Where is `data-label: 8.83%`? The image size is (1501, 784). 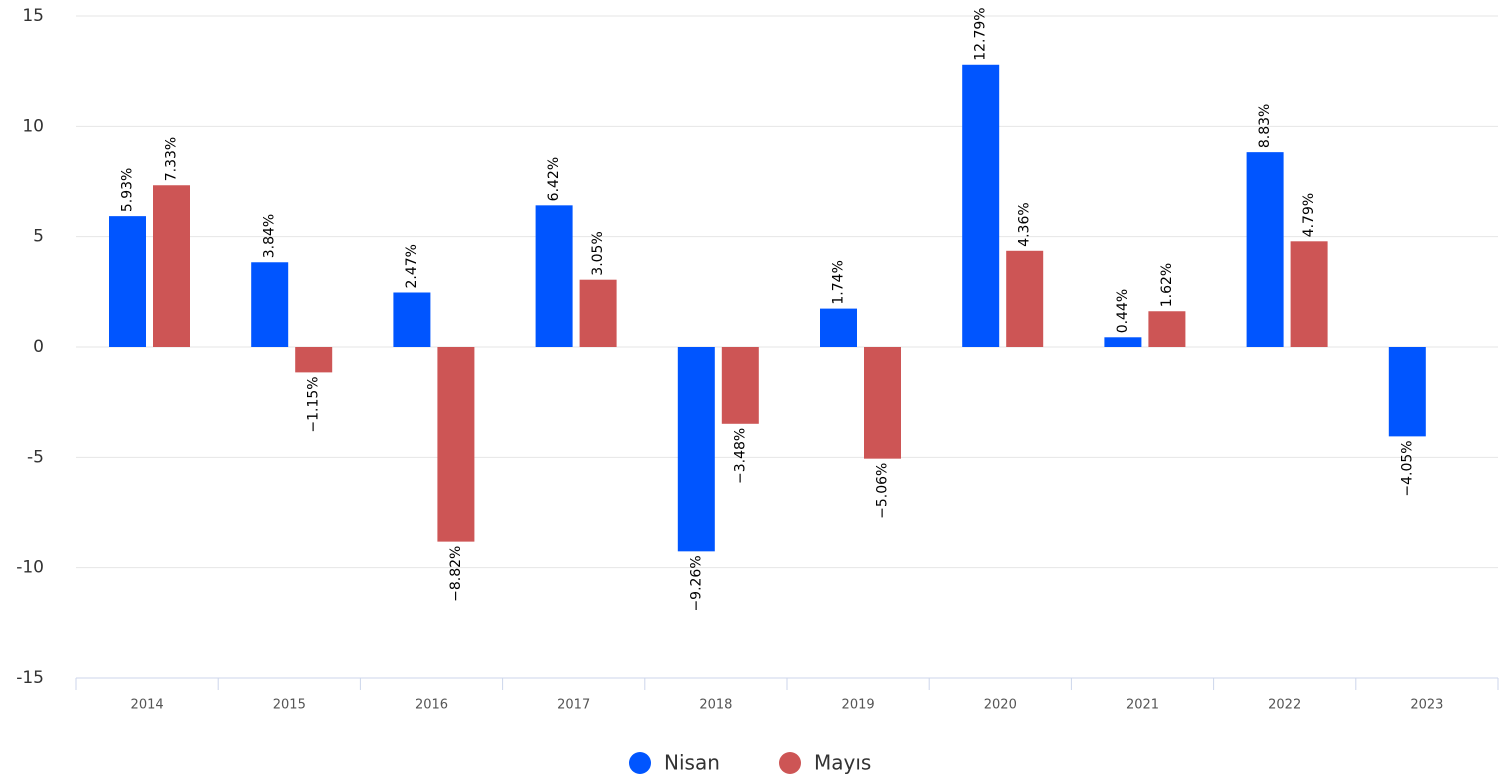 data-label: 8.83% is located at coordinates (1265, 126).